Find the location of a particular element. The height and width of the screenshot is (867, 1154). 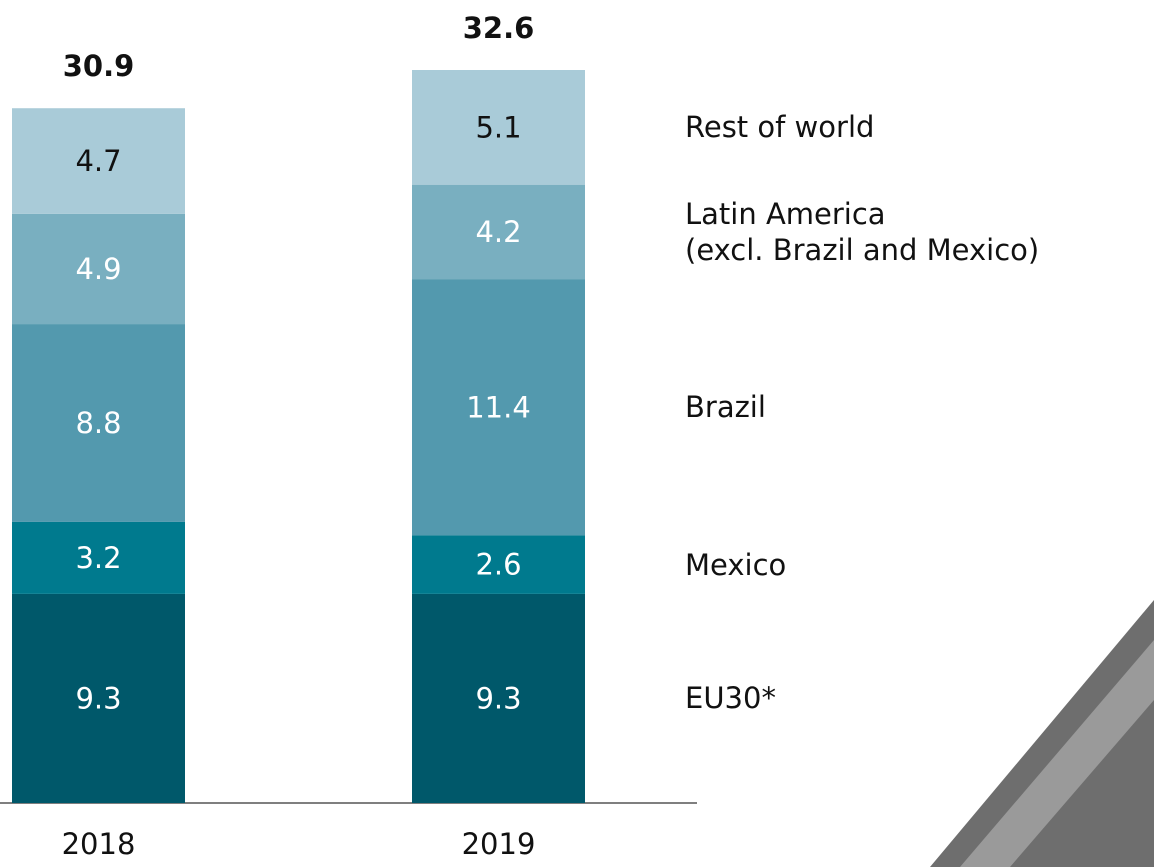

segment-label: 2.6 is located at coordinates (498, 565).